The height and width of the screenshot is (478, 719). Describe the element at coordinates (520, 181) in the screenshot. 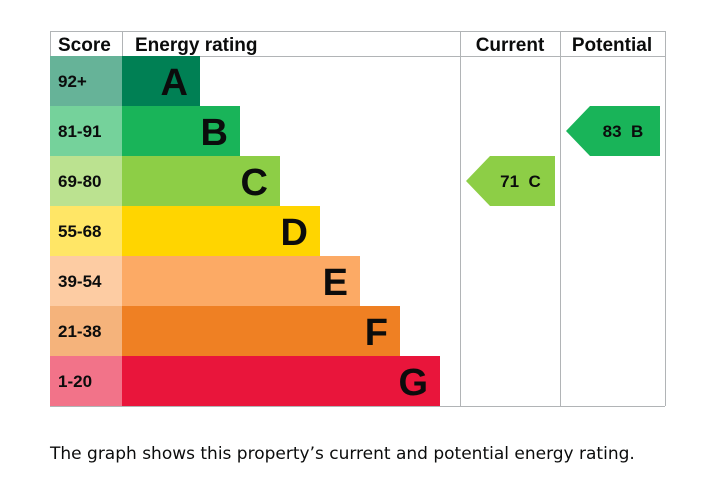

I see `current-rating-label: 71 C` at that location.